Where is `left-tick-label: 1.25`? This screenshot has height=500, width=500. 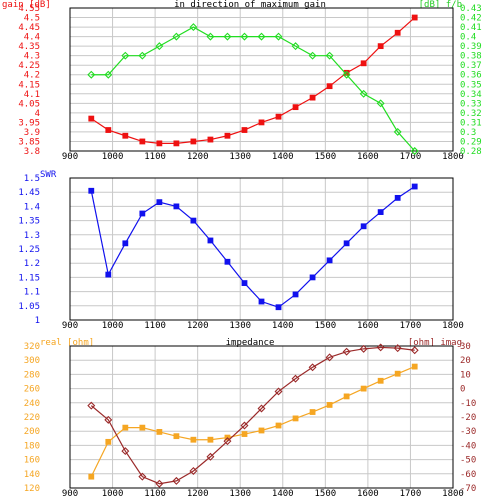 left-tick-label: 1.25 is located at coordinates (29, 250).